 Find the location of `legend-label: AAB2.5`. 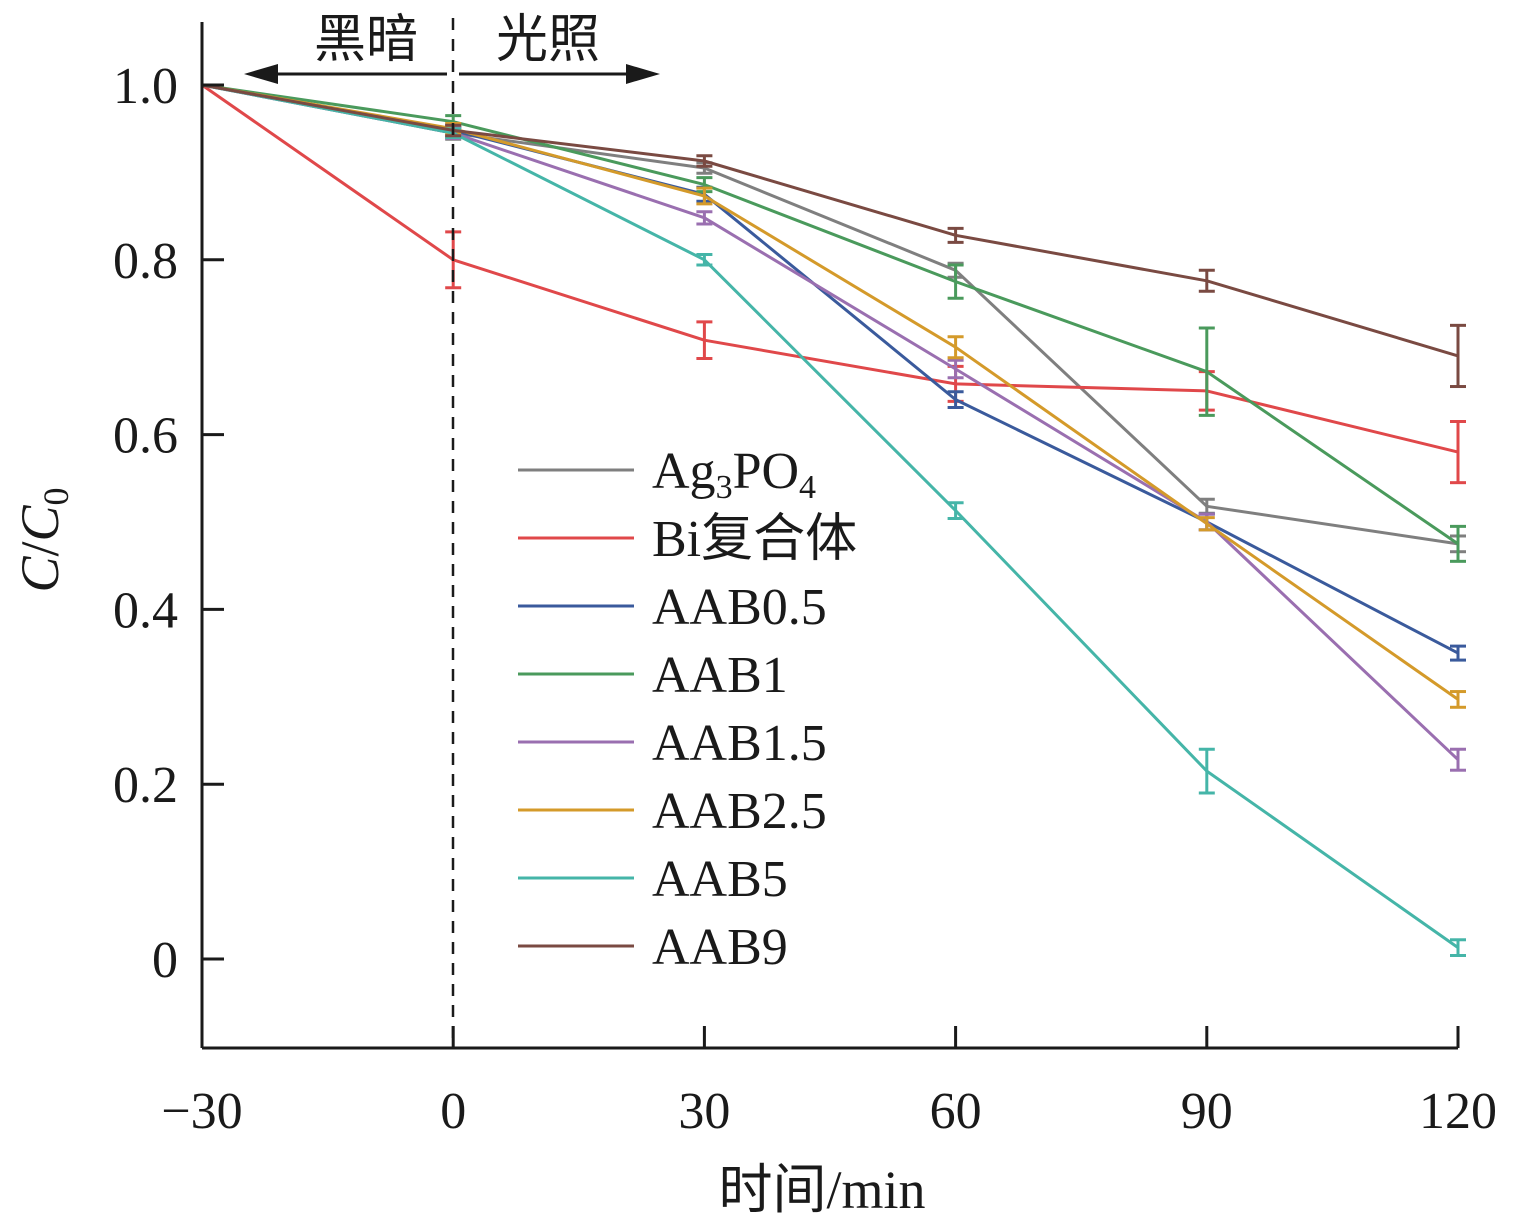

legend-label: AAB2.5 is located at coordinates (739, 811).